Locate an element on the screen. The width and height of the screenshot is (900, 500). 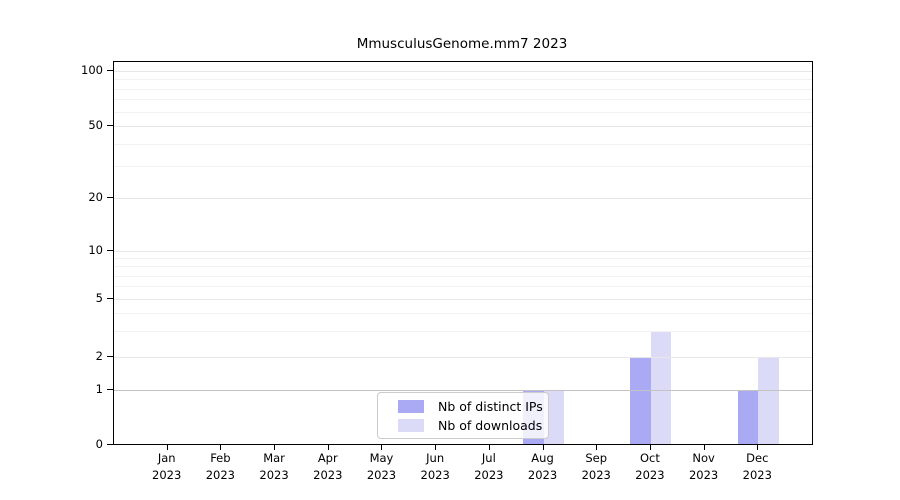
x-tick-label-month: Jan is located at coordinates (166, 458).